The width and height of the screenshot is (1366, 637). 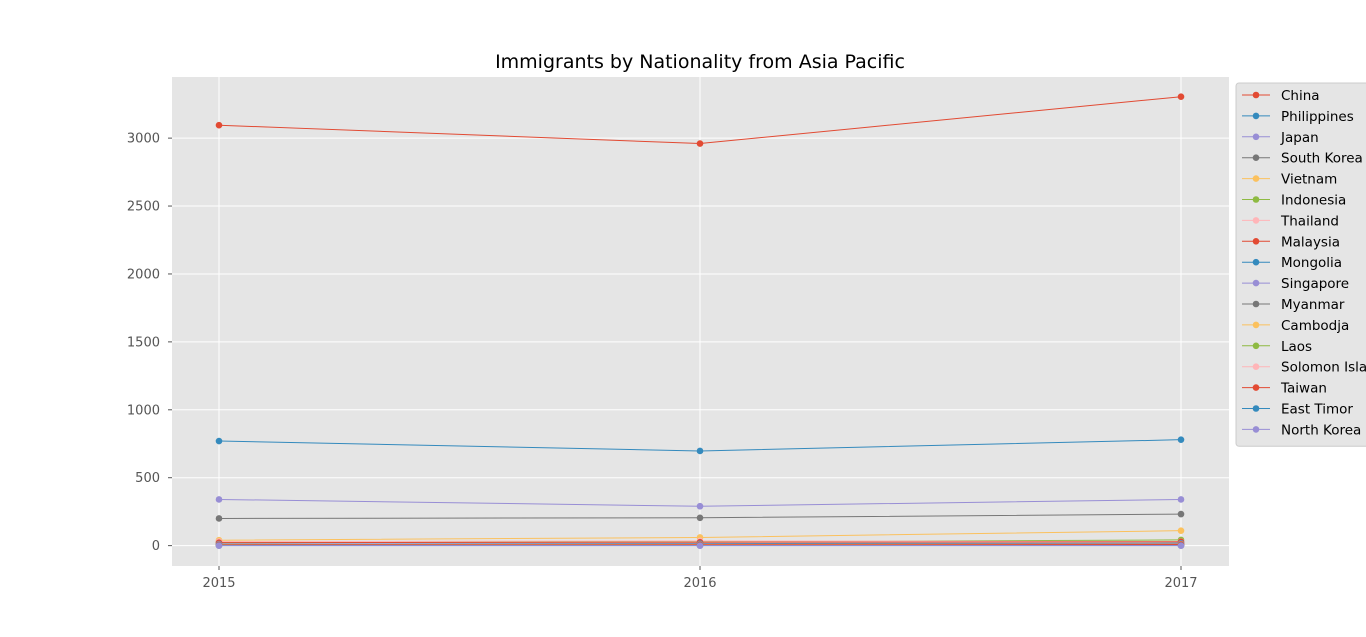 What do you see at coordinates (1180, 583) in the screenshot?
I see `x-tick-label: 2017` at bounding box center [1180, 583].